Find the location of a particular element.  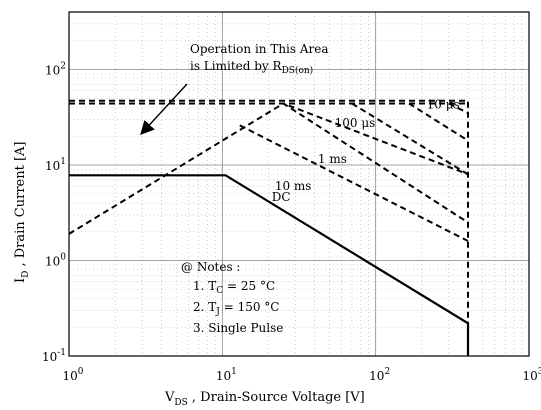

x-tick-label: 10³ is located at coordinates (531, 375).